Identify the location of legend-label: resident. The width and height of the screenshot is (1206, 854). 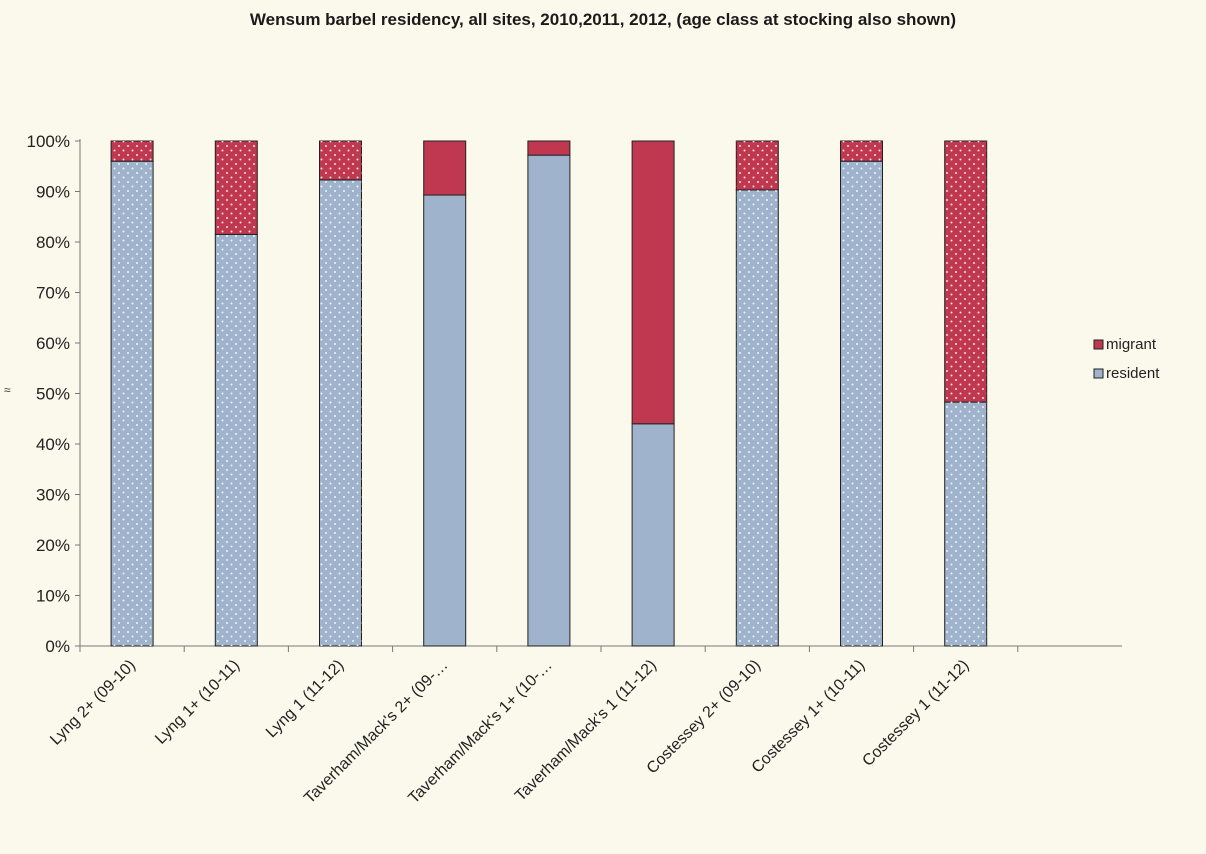
(1133, 373).